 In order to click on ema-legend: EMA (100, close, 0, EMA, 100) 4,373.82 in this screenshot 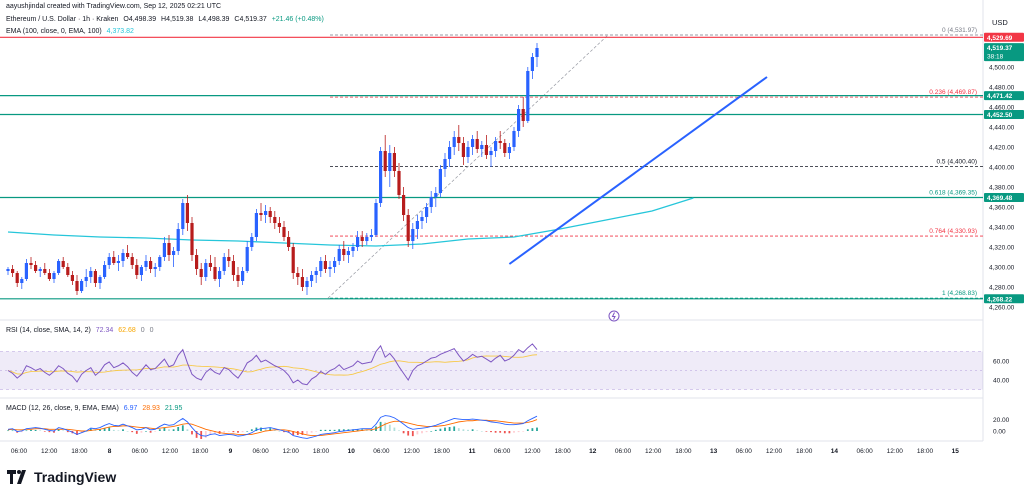, I will do `click(70, 31)`.